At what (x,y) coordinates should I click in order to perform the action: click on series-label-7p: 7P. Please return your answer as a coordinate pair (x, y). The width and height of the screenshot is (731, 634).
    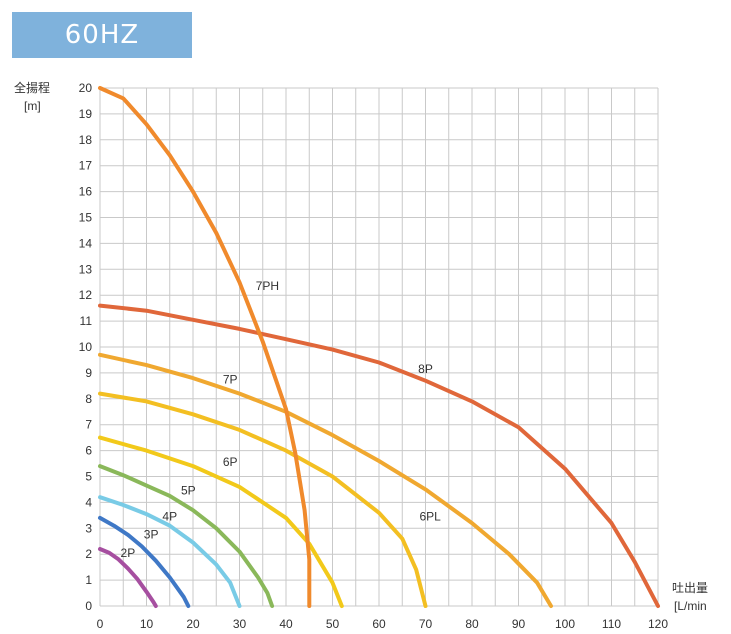
    Looking at the image, I should click on (230, 379).